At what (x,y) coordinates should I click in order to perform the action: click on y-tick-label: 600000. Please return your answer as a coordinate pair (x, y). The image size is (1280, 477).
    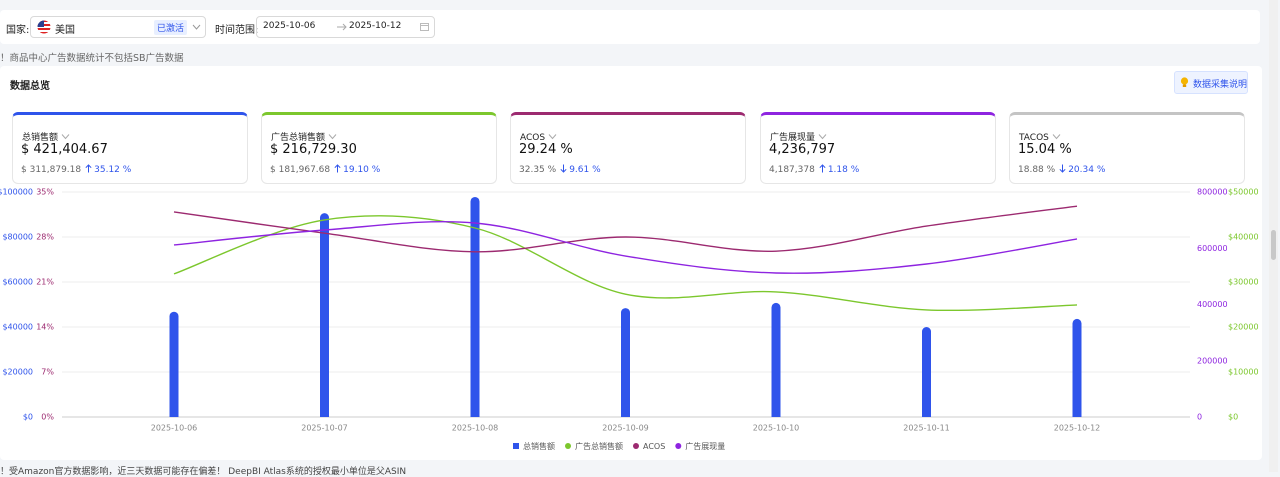
    Looking at the image, I should click on (1212, 248).